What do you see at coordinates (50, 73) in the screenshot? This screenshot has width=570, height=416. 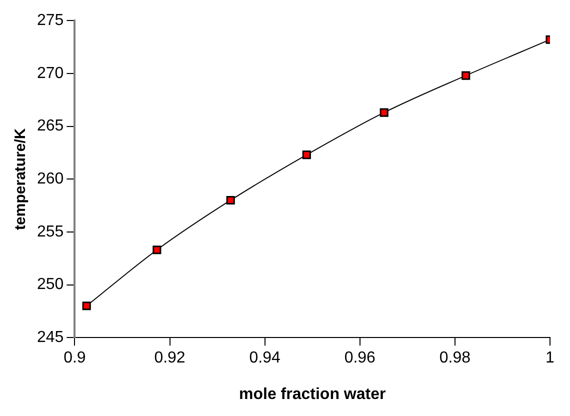 I see `y-tick-label: 270` at bounding box center [50, 73].